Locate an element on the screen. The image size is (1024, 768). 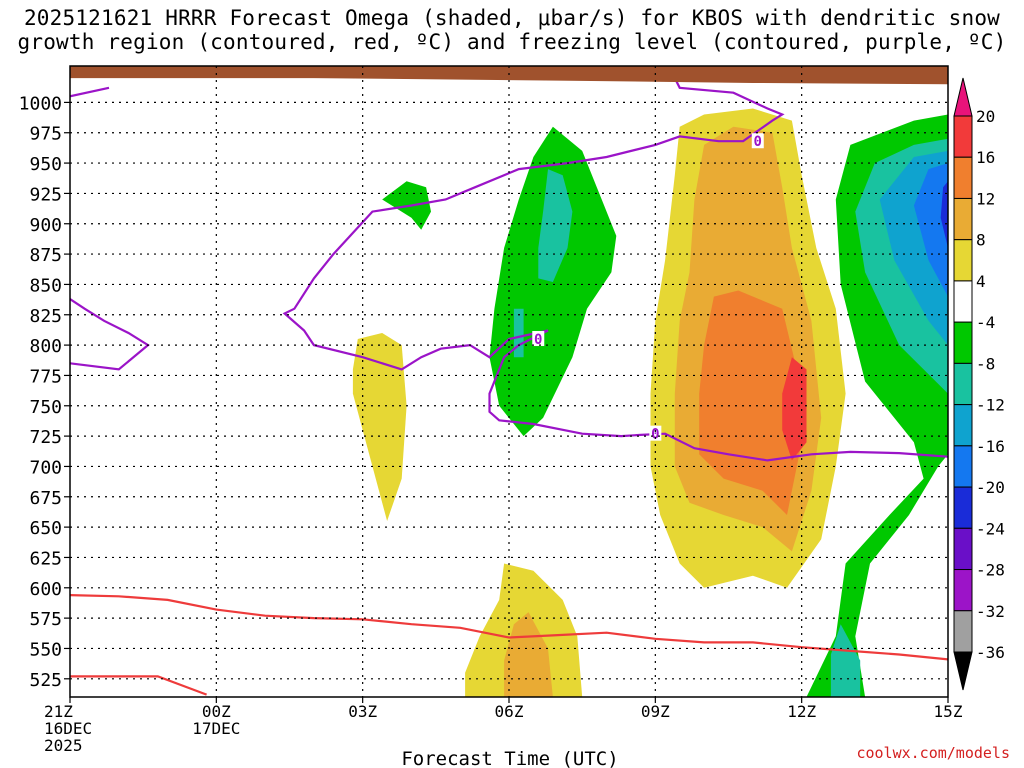
freezing-level-contour-left is located at coordinates (110, 334).